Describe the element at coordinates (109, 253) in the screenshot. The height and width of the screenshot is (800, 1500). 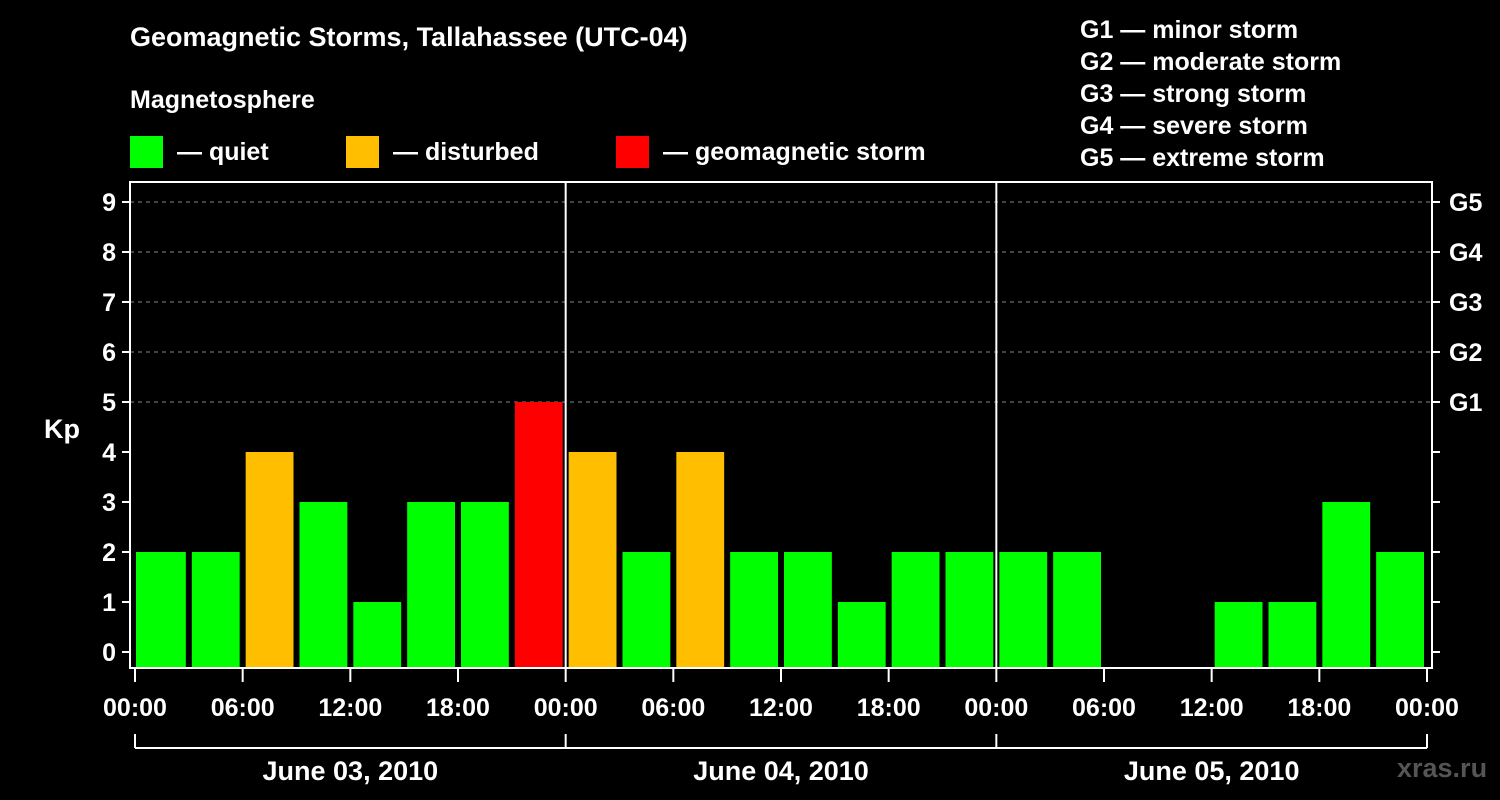
I see `y-tick-label-8: 8` at that location.